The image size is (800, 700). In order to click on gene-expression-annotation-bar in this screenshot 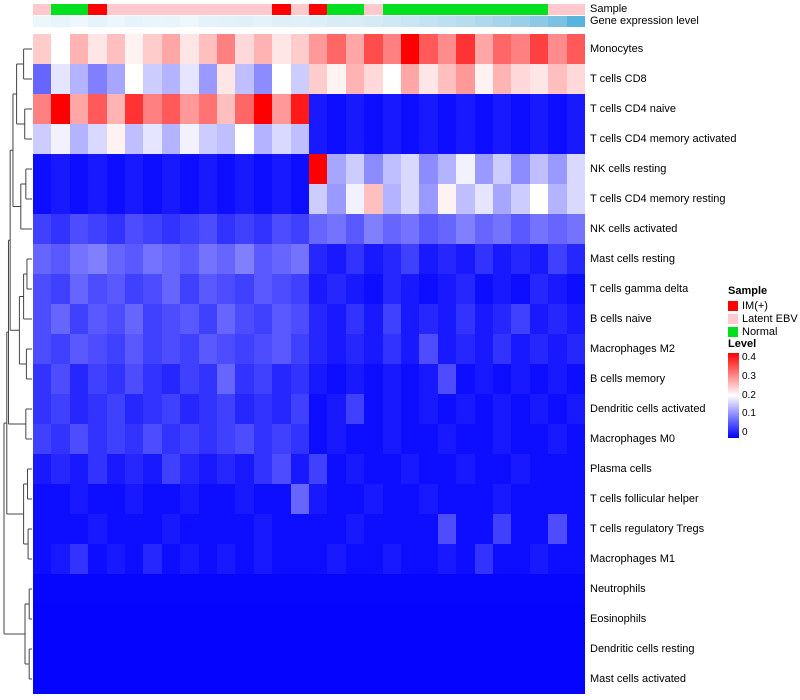, I will do `click(309, 21)`.